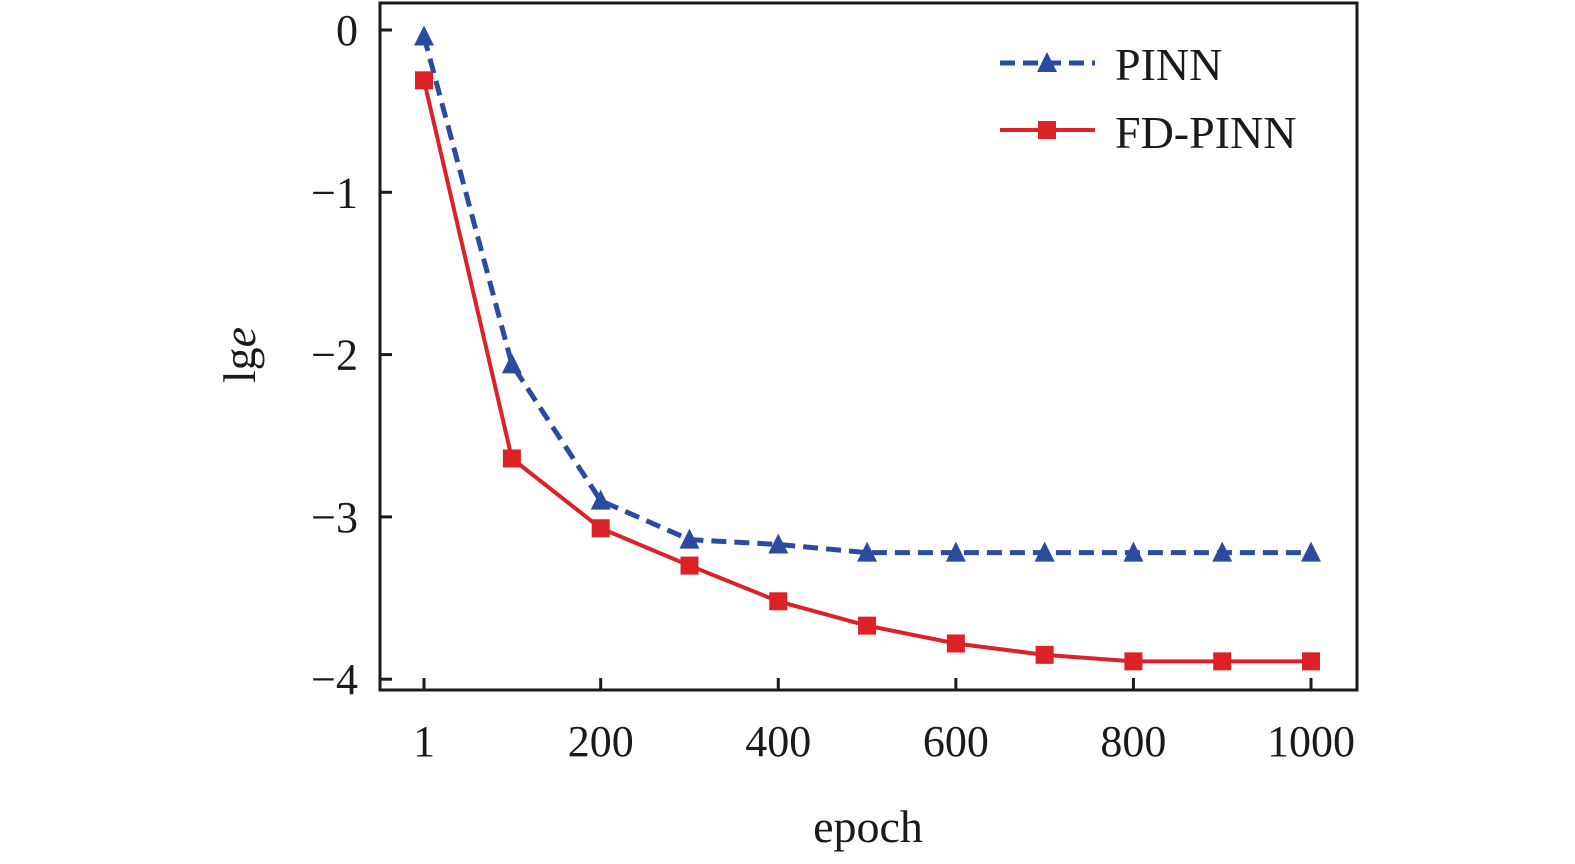 The width and height of the screenshot is (1575, 864). Describe the element at coordinates (1111, 64) in the screenshot. I see `legend-item-pinn: PINN` at that location.